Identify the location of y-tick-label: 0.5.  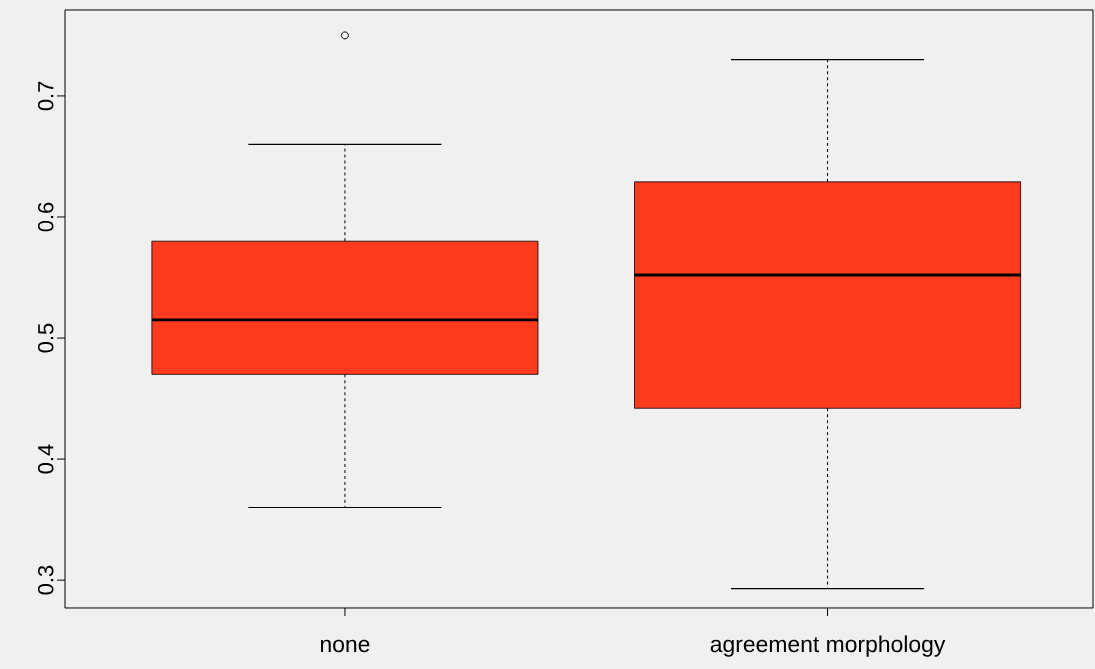
(45, 338).